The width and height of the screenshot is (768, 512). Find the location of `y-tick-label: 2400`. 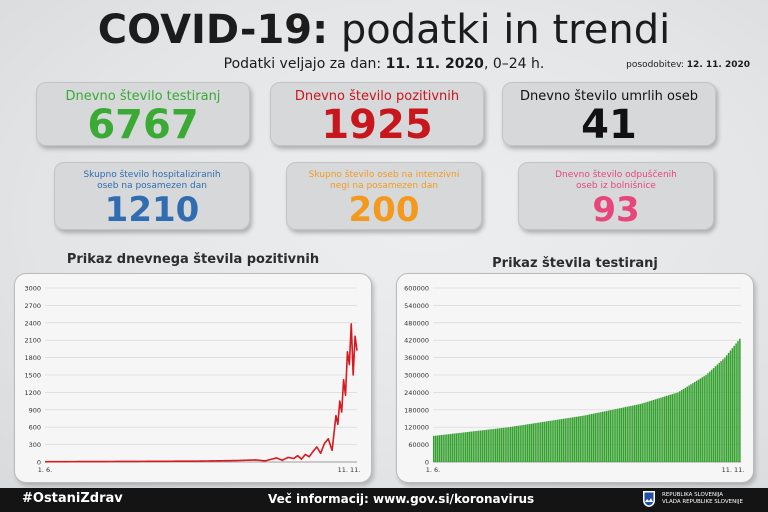

y-tick-label: 2400 is located at coordinates (32, 323).